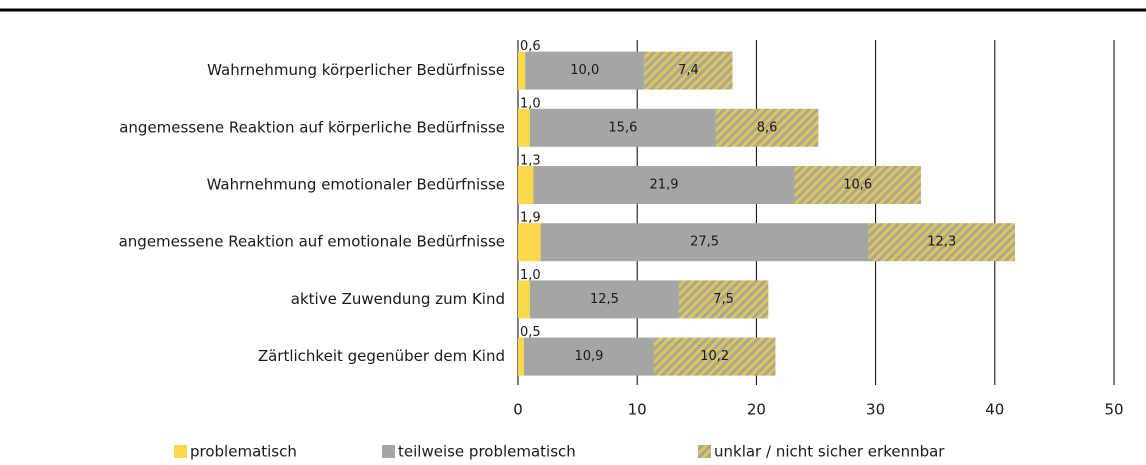 The height and width of the screenshot is (465, 1146). I want to click on category-label: Wahrnehmung emotionaler Bedürfnisse, so click(356, 185).